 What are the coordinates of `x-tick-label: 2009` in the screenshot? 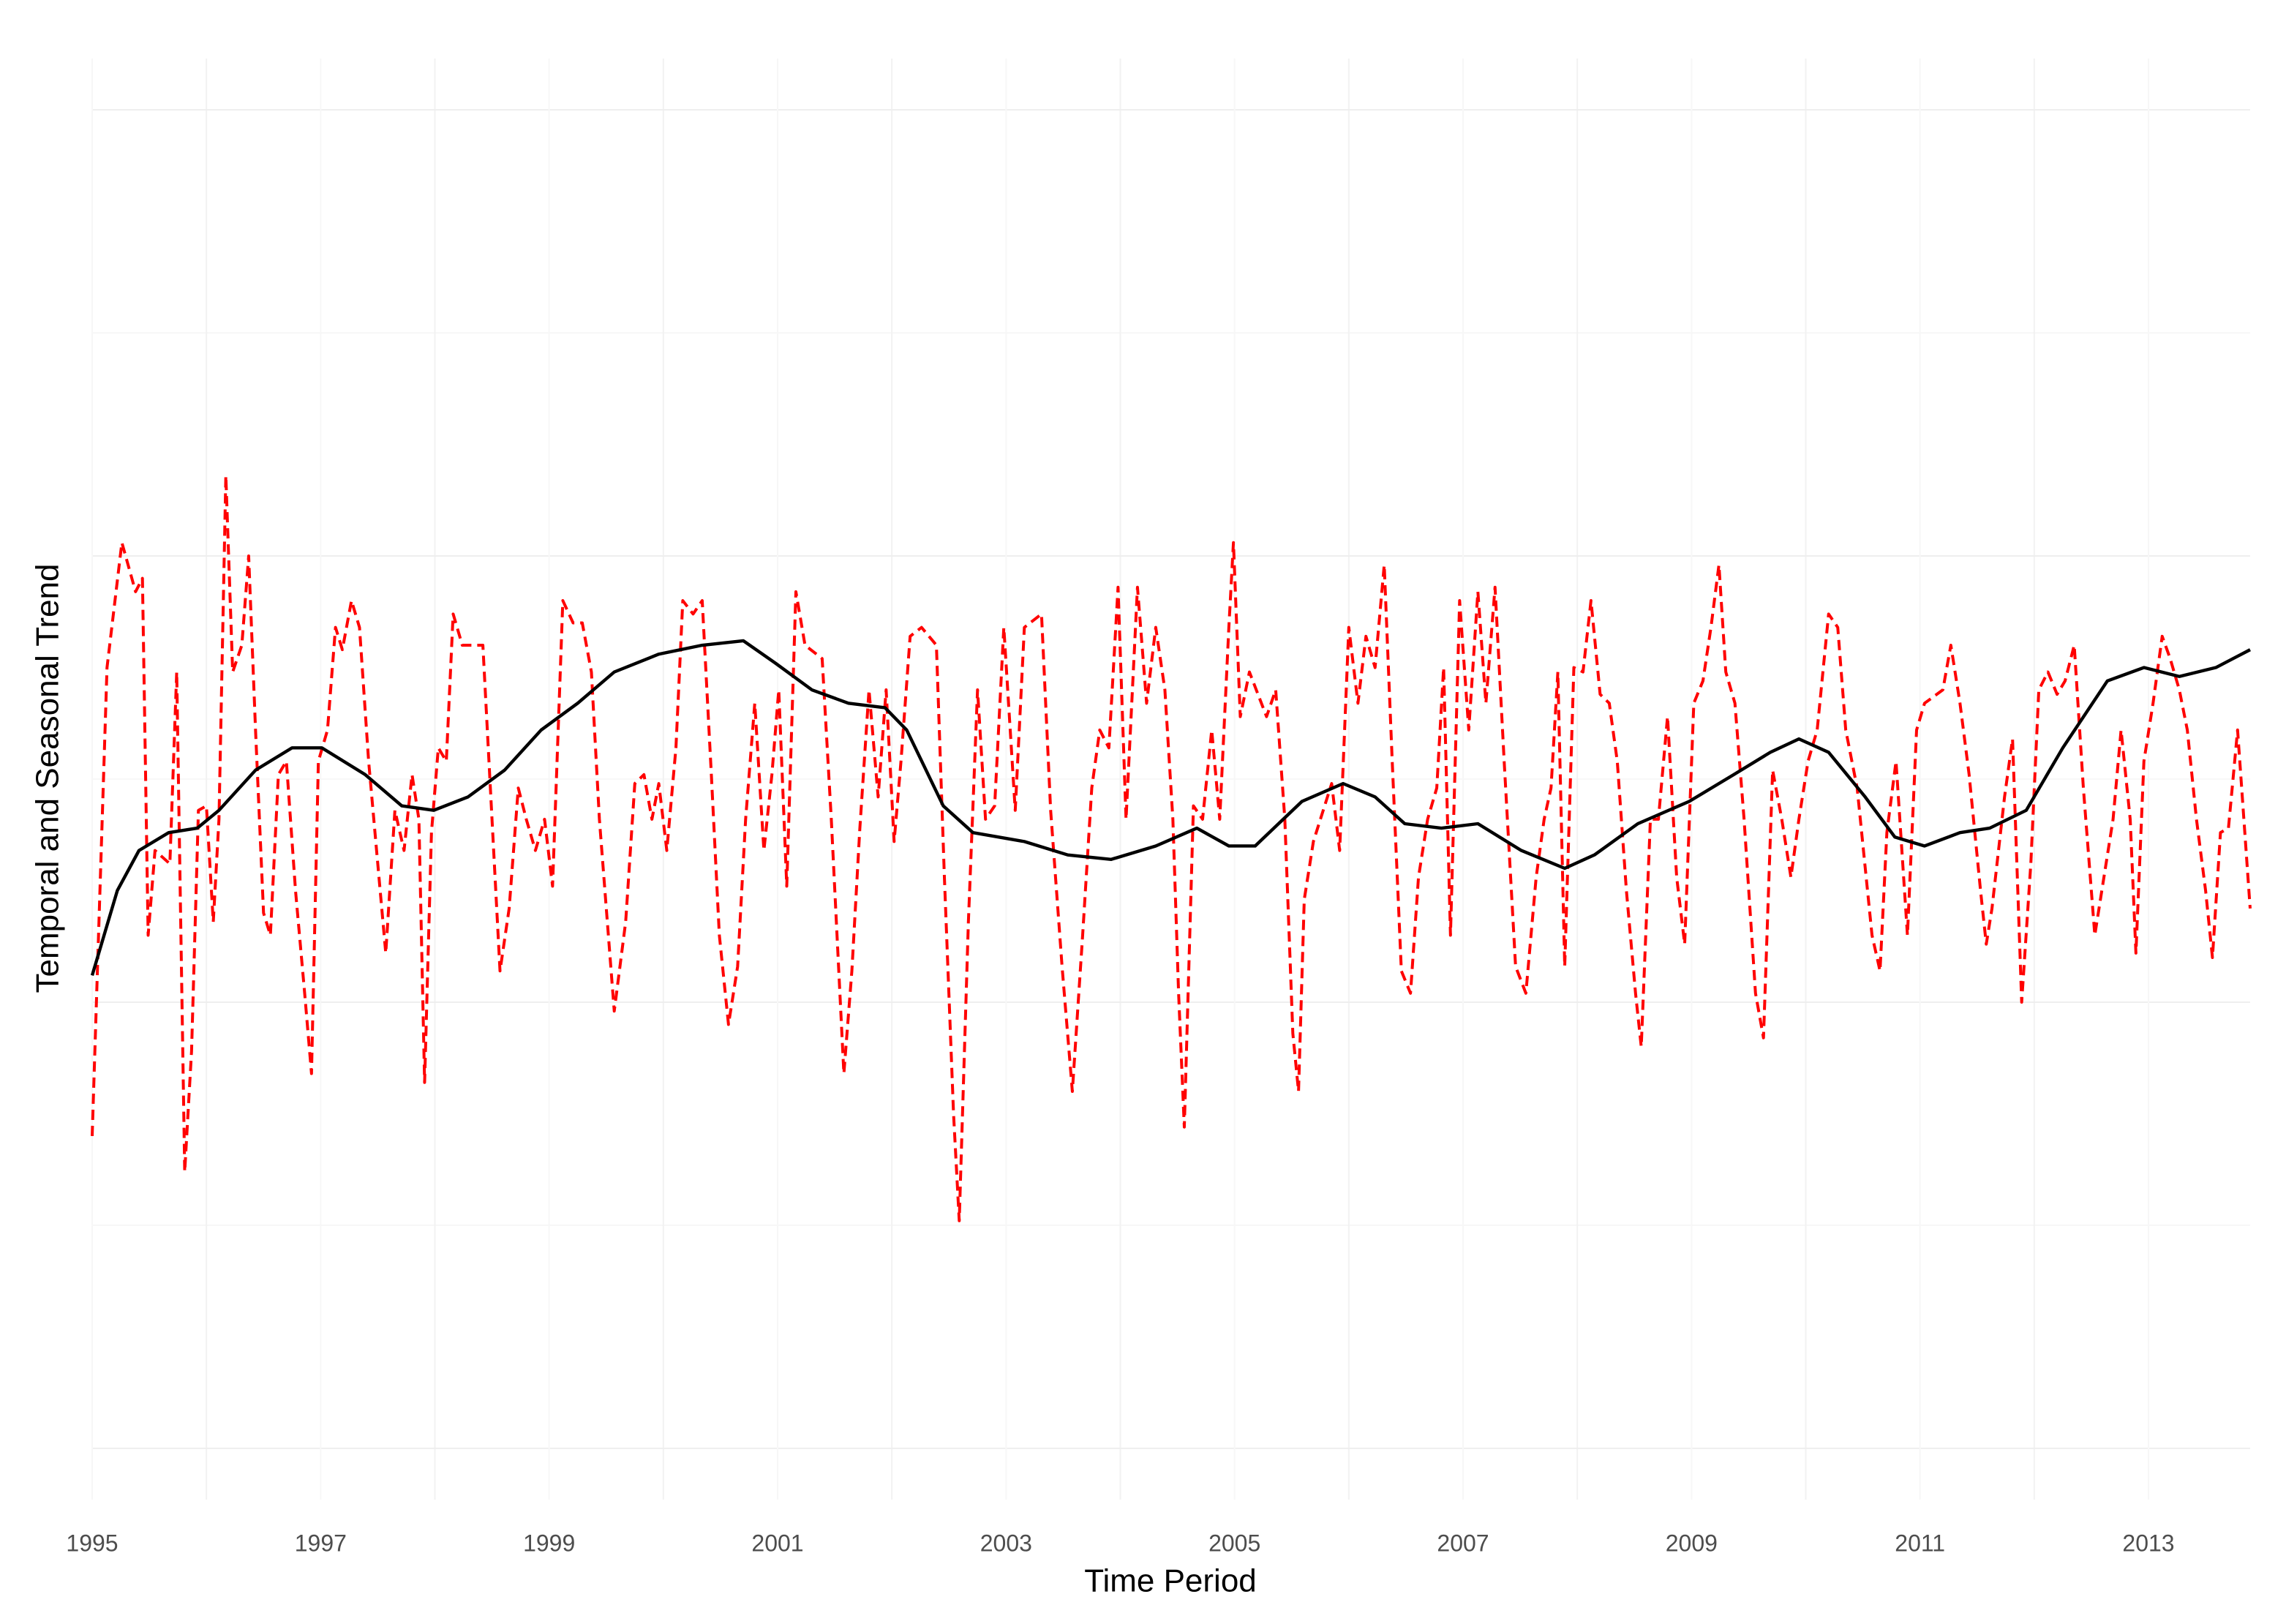 It's located at (1692, 1543).